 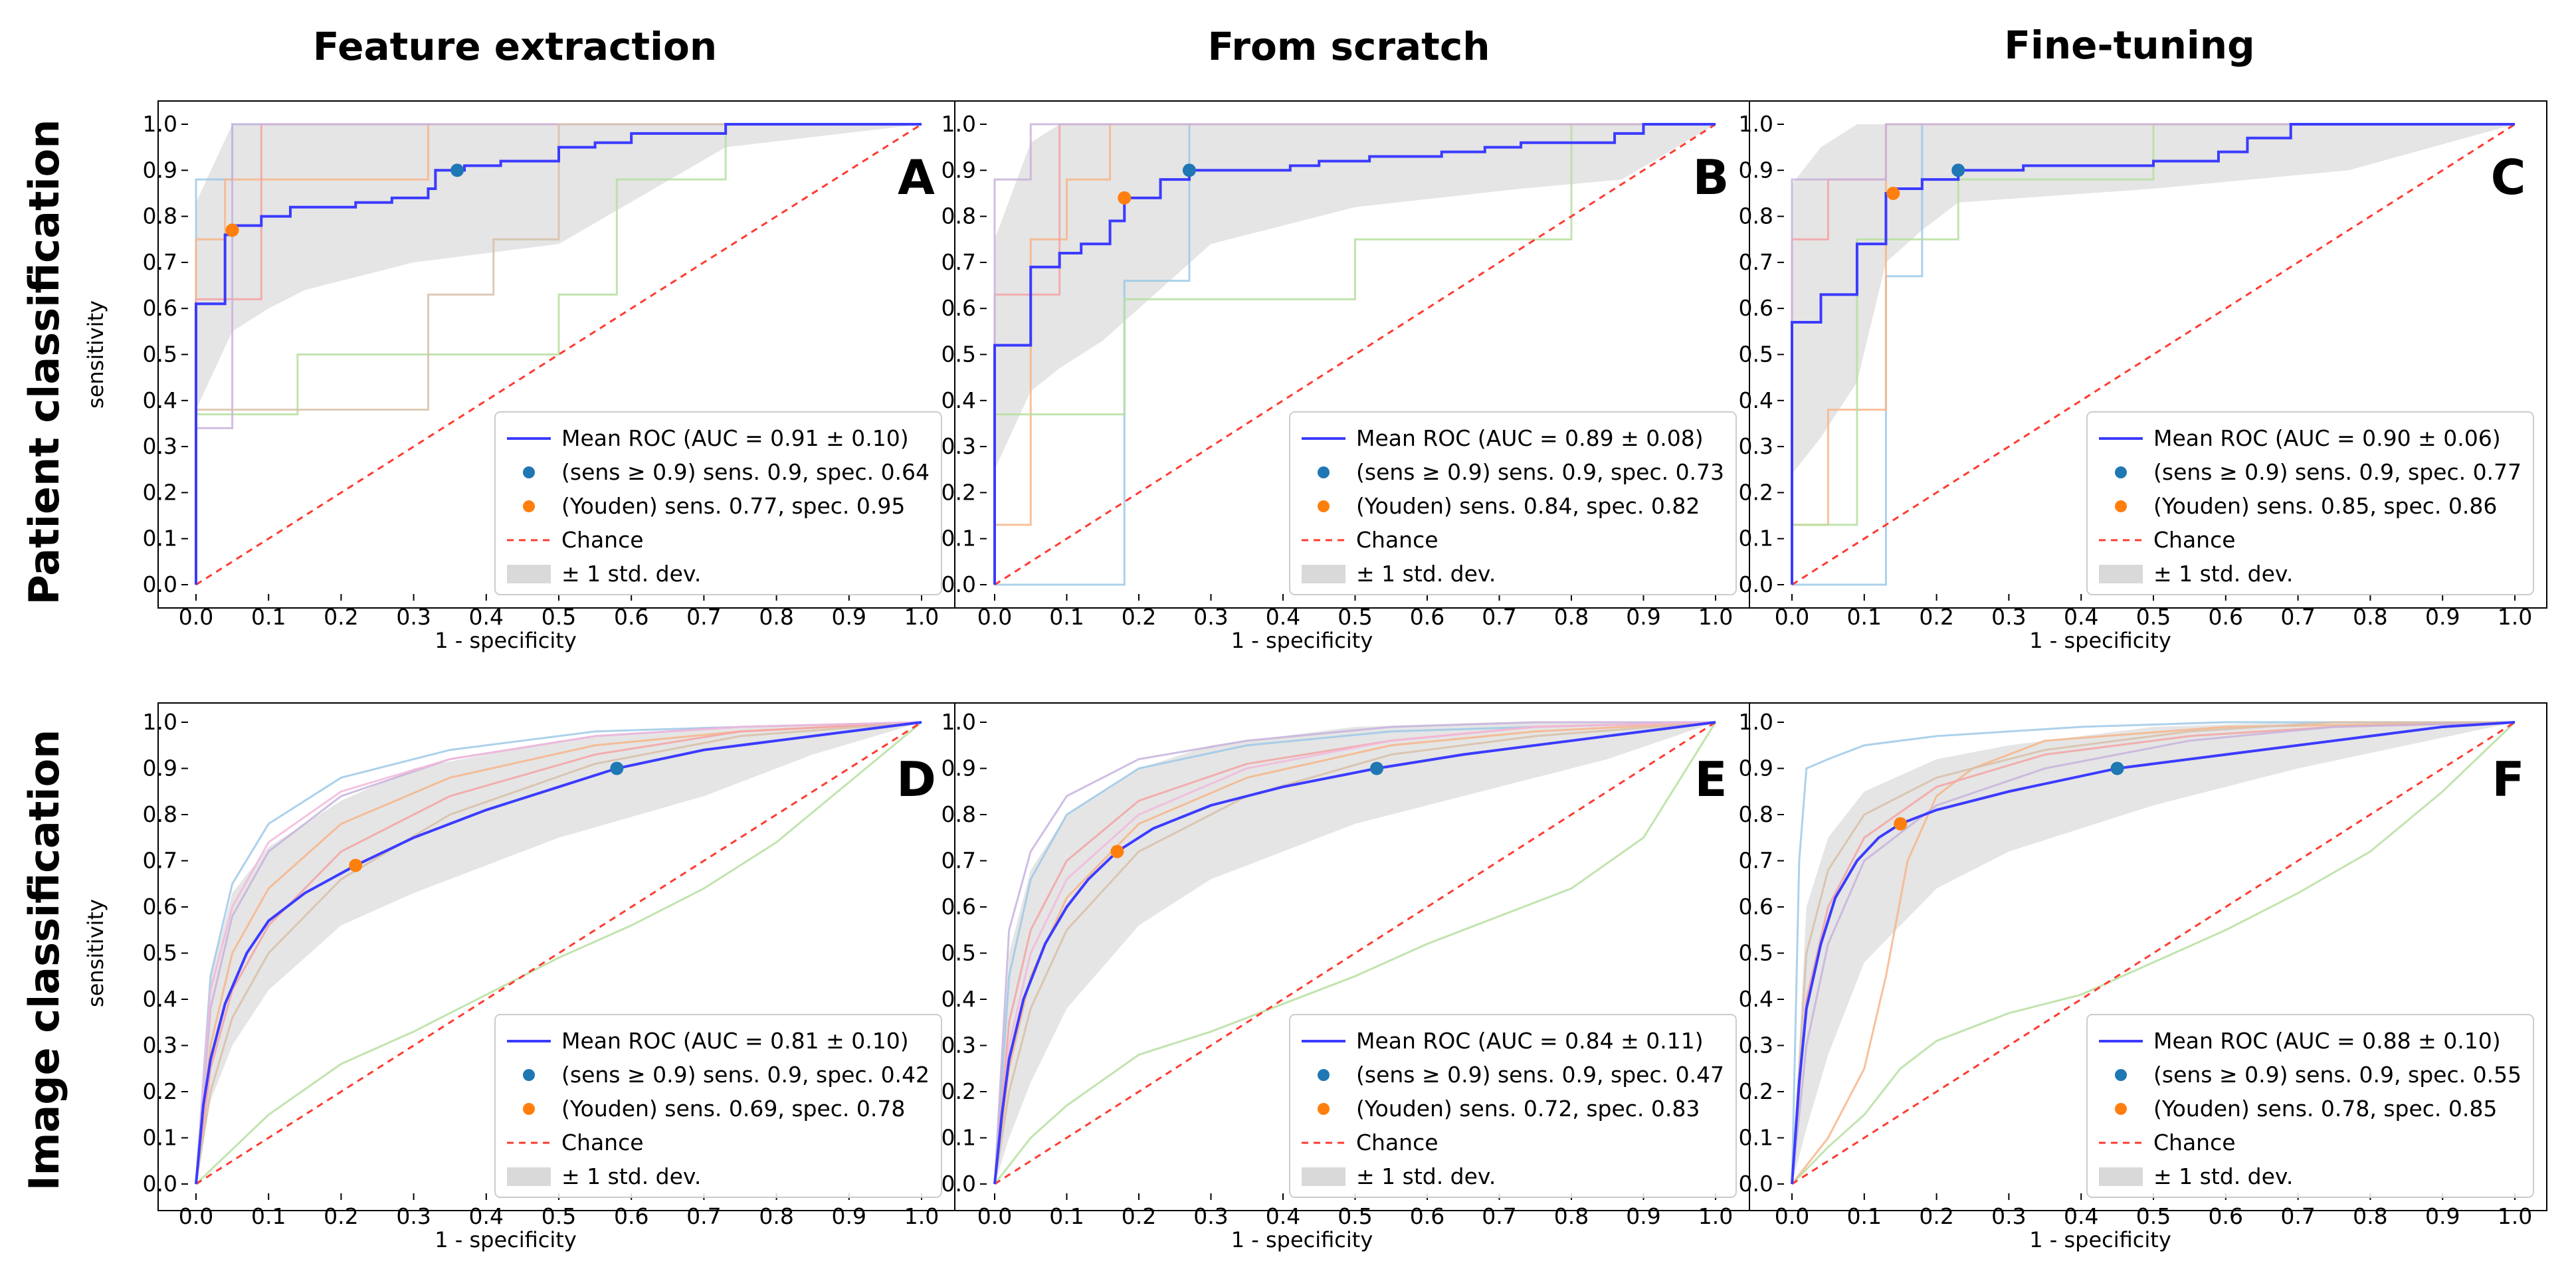 I want to click on column-title-from-scratch: From scratch, so click(x=1349, y=46).